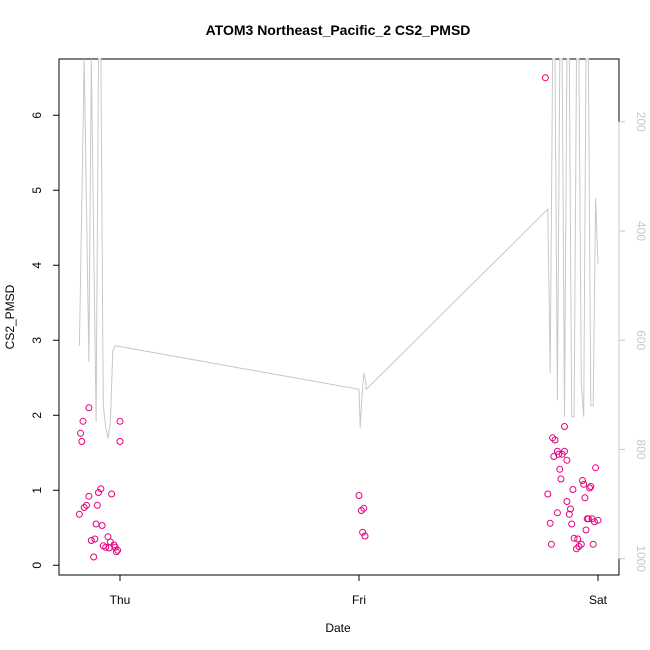 The width and height of the screenshot is (650, 650). I want to click on y-tick-label: 3, so click(37, 340).